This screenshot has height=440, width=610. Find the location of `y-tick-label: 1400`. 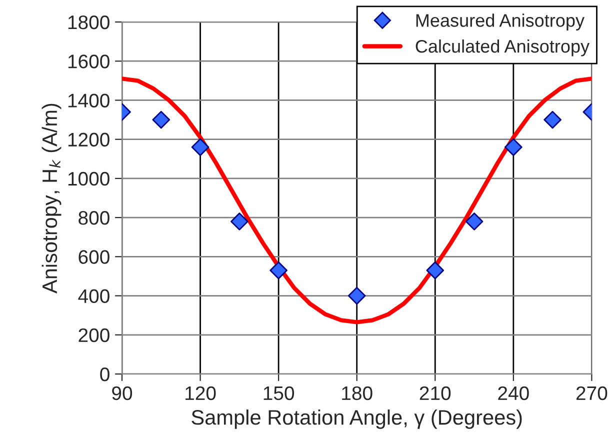

y-tick-label: 1400 is located at coordinates (89, 101).